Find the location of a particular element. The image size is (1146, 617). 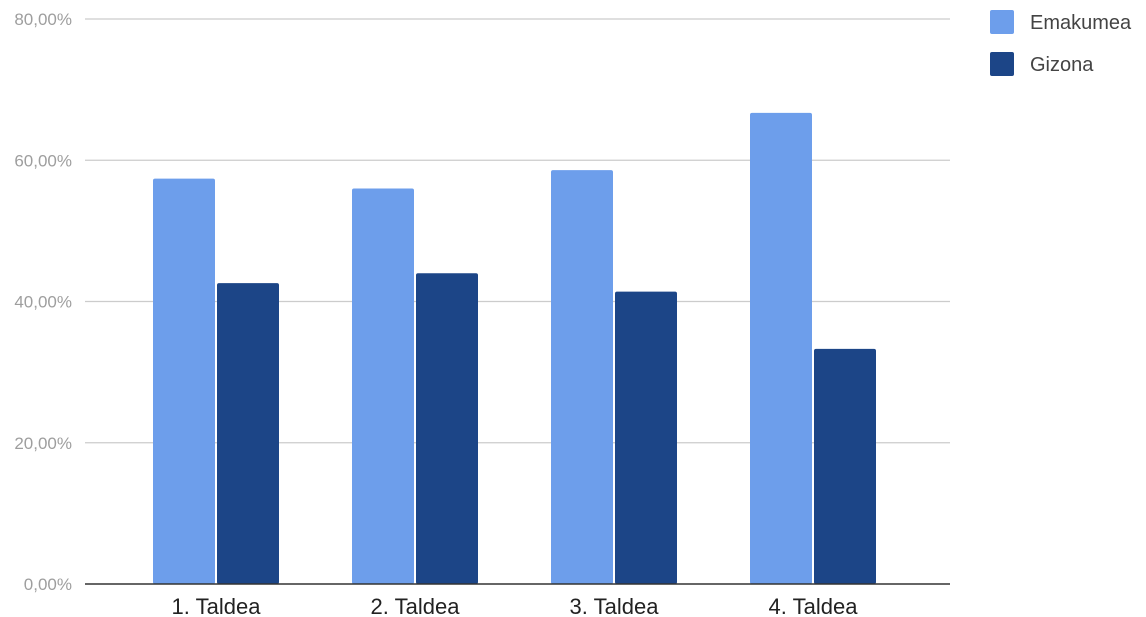

y-tick-label: 0,00% is located at coordinates (48, 584).